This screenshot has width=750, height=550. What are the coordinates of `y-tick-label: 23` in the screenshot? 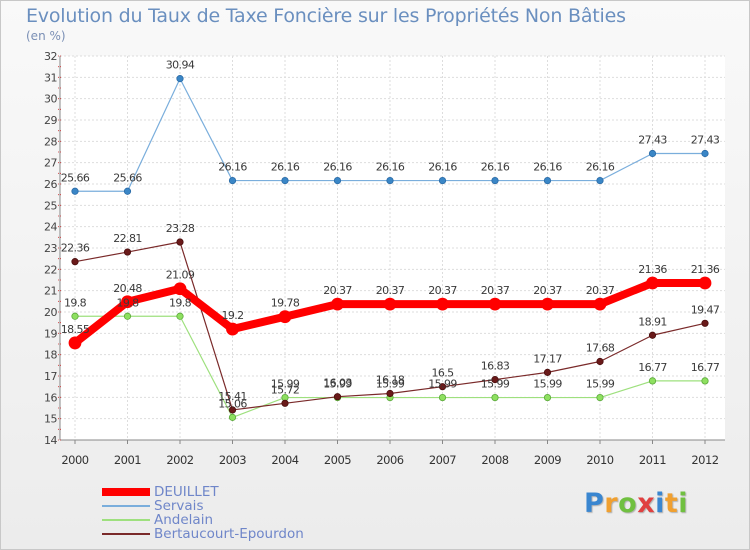 It's located at (50, 248).